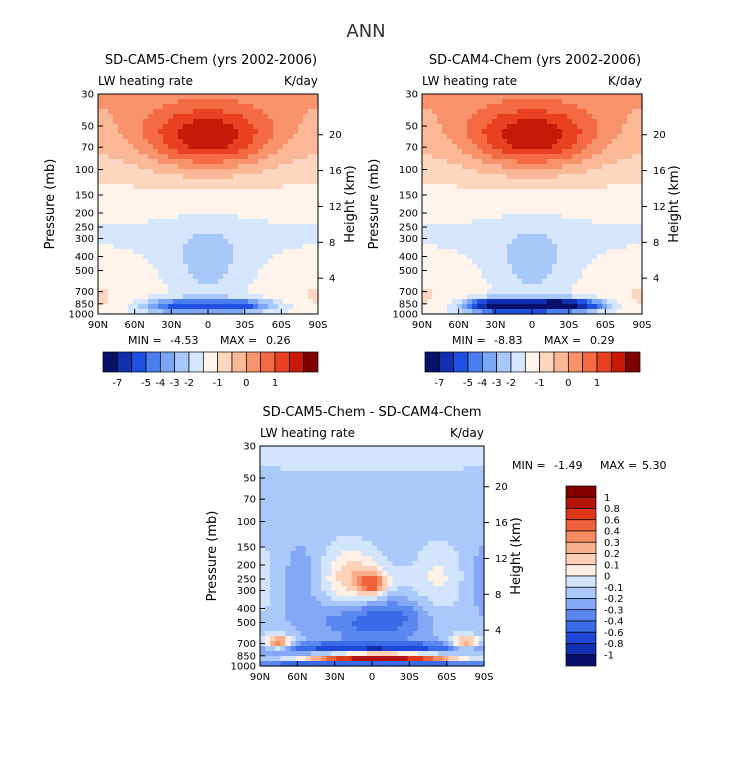  Describe the element at coordinates (468, 383) in the screenshot. I see `colorbar-label: -5` at that location.